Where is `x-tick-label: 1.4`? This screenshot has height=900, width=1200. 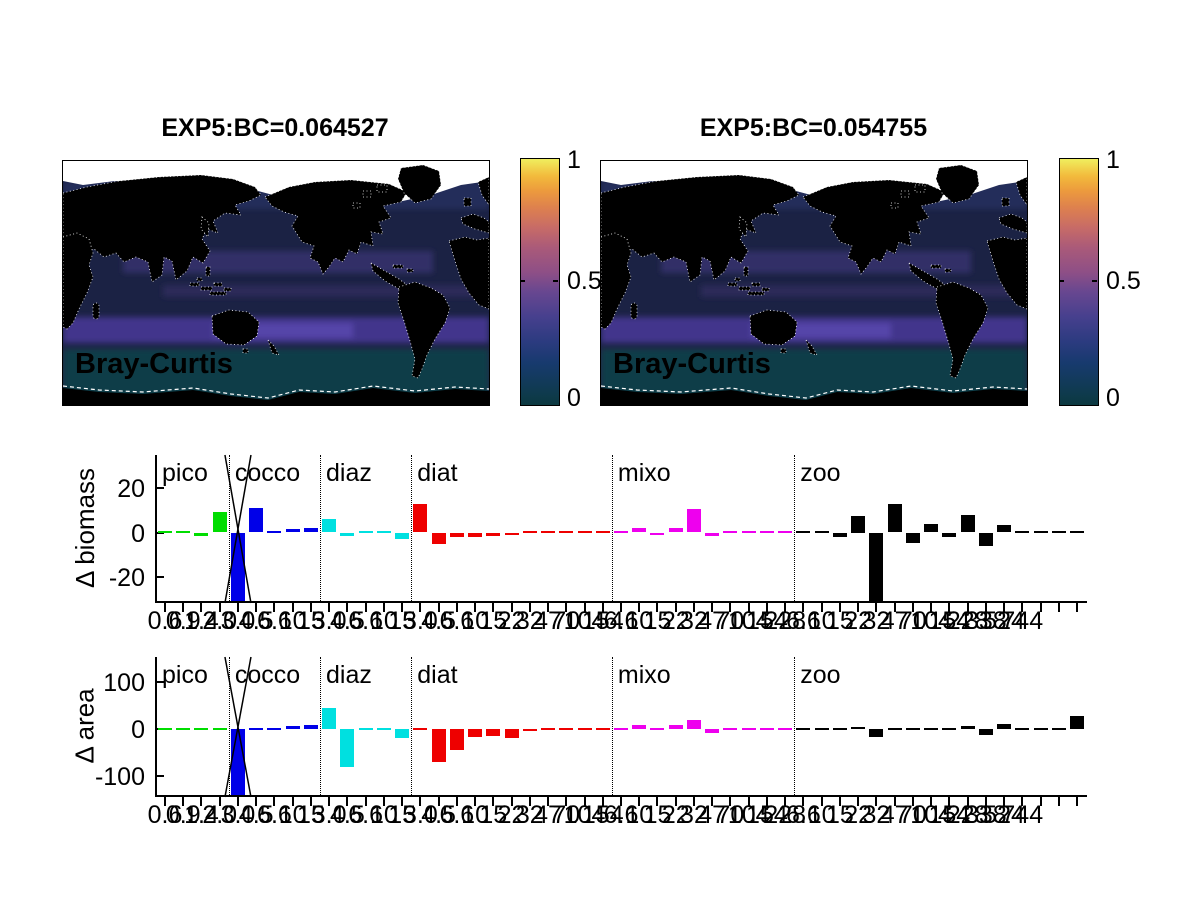 x-tick-label: 1.4 is located at coordinates (201, 621).